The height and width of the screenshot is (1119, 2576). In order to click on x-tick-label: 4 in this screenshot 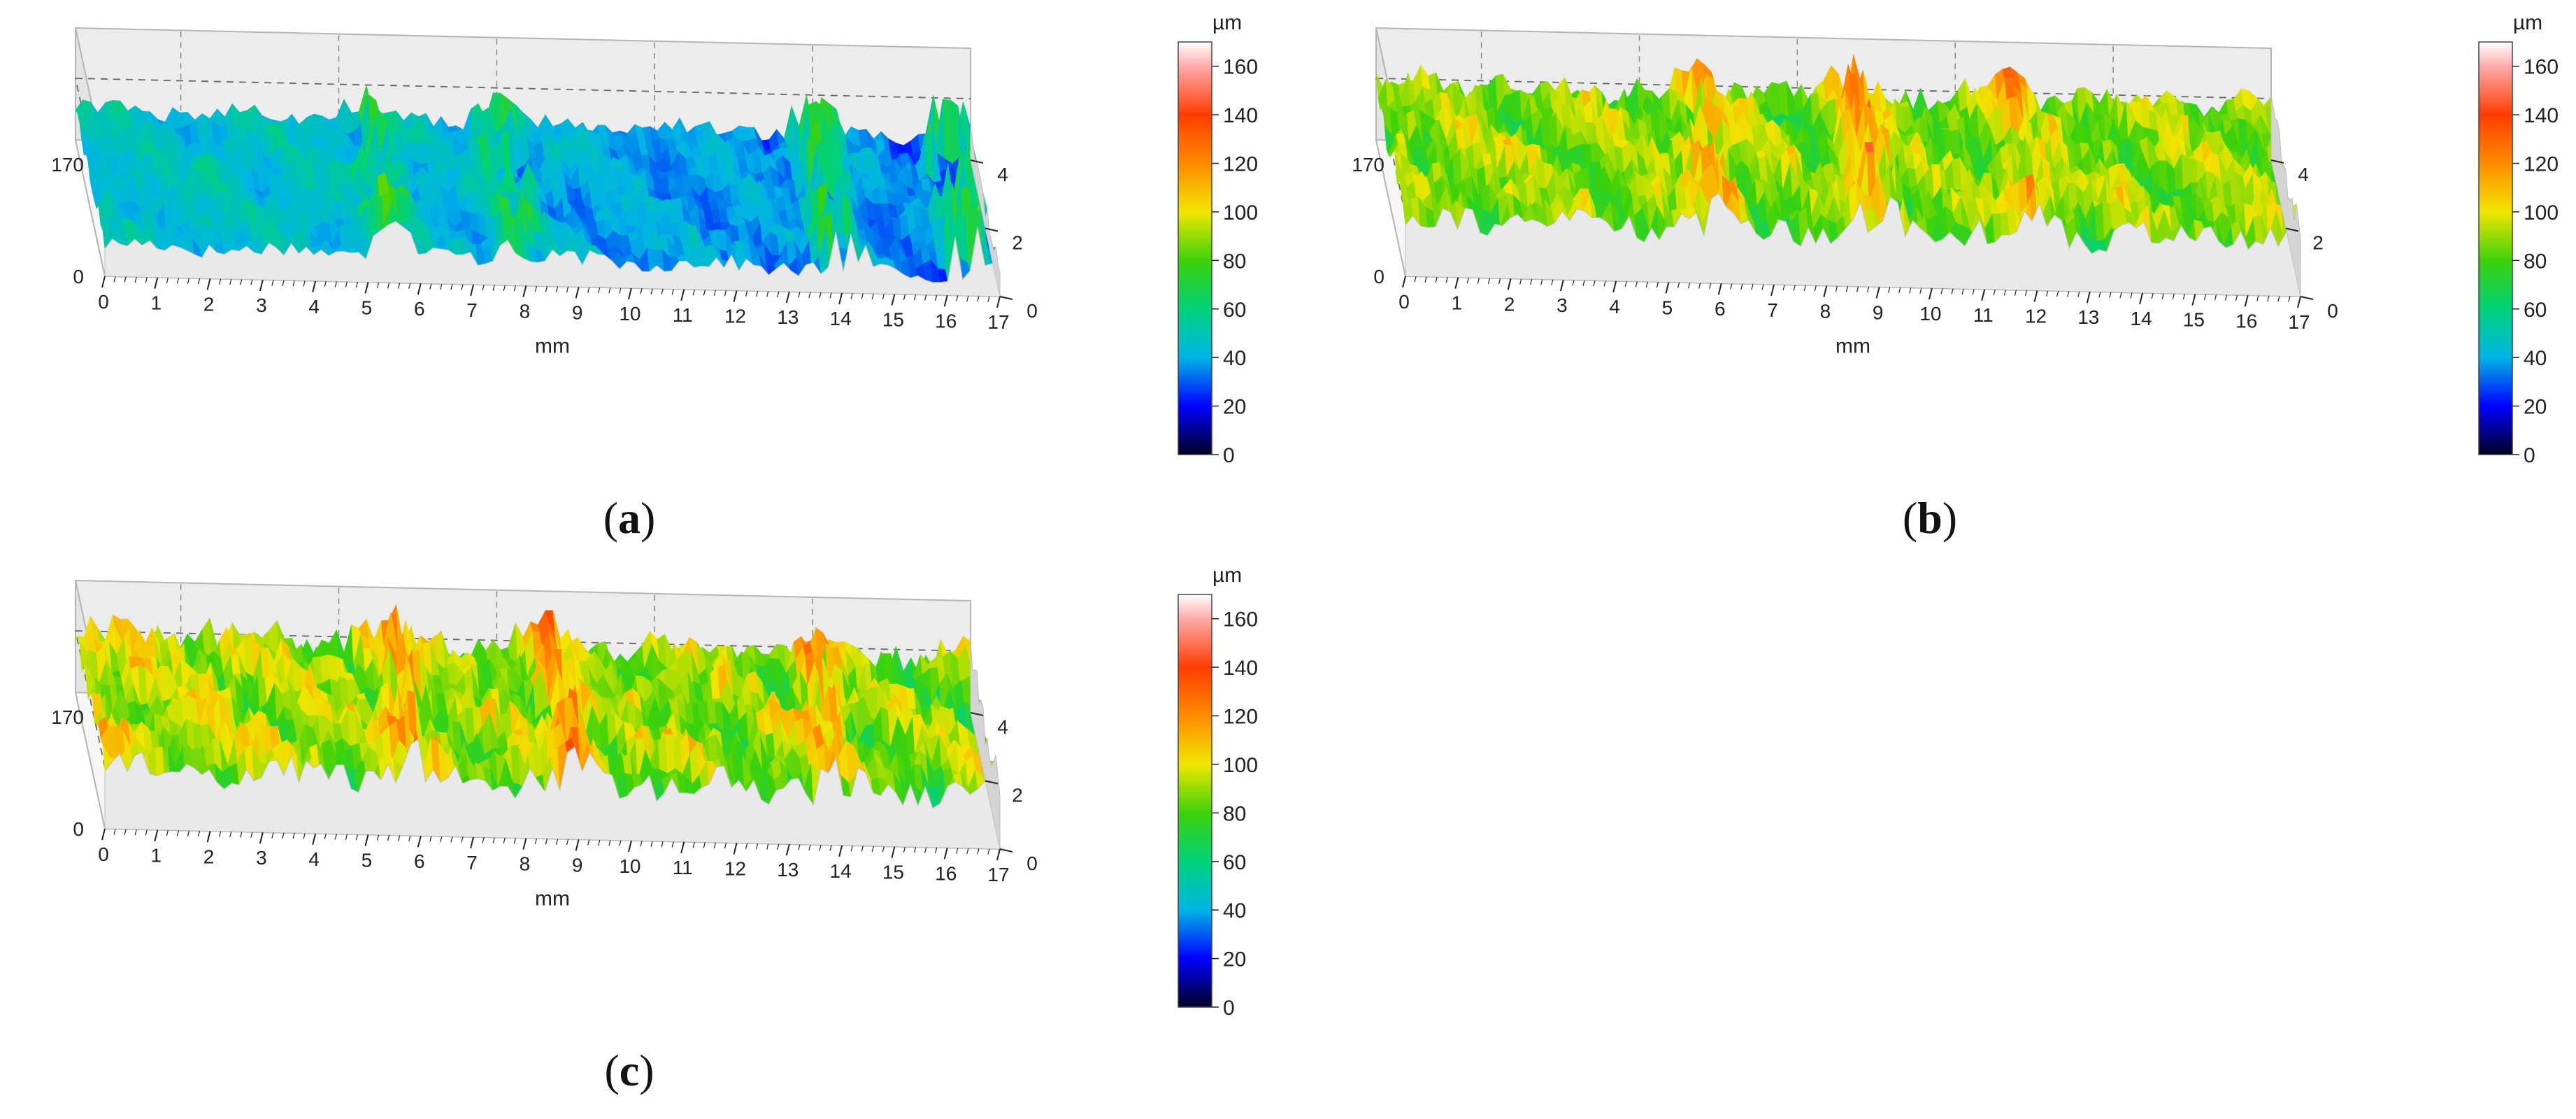, I will do `click(1614, 307)`.